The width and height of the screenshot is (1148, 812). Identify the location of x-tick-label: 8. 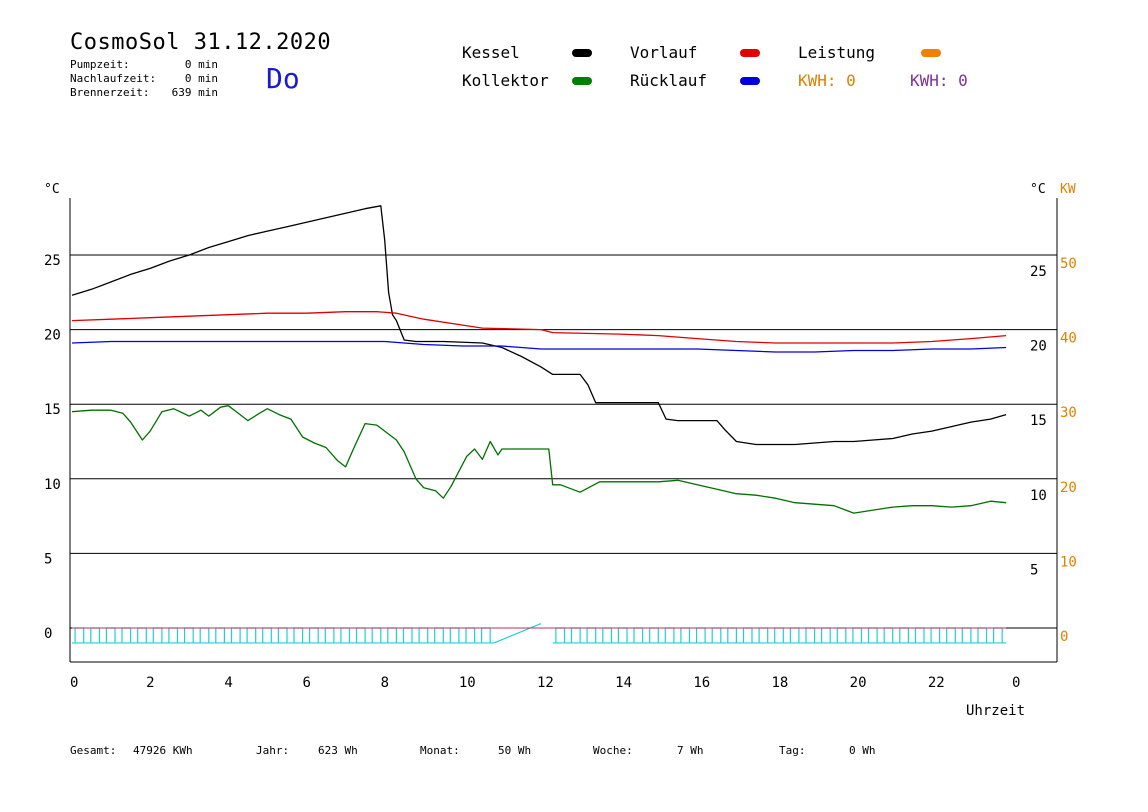
(385, 683).